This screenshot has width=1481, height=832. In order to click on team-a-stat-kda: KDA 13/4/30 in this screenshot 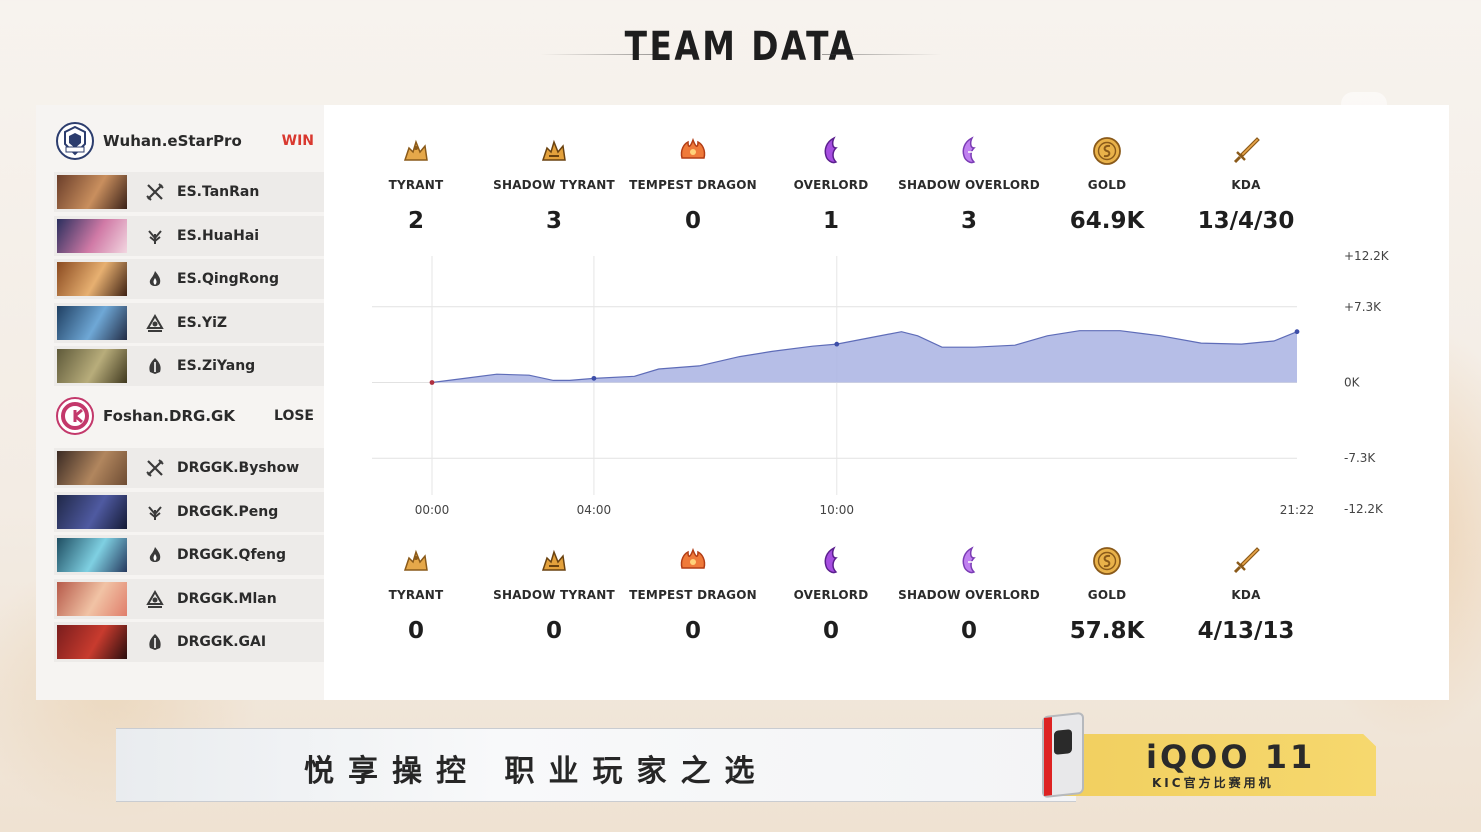, I will do `click(1246, 184)`.